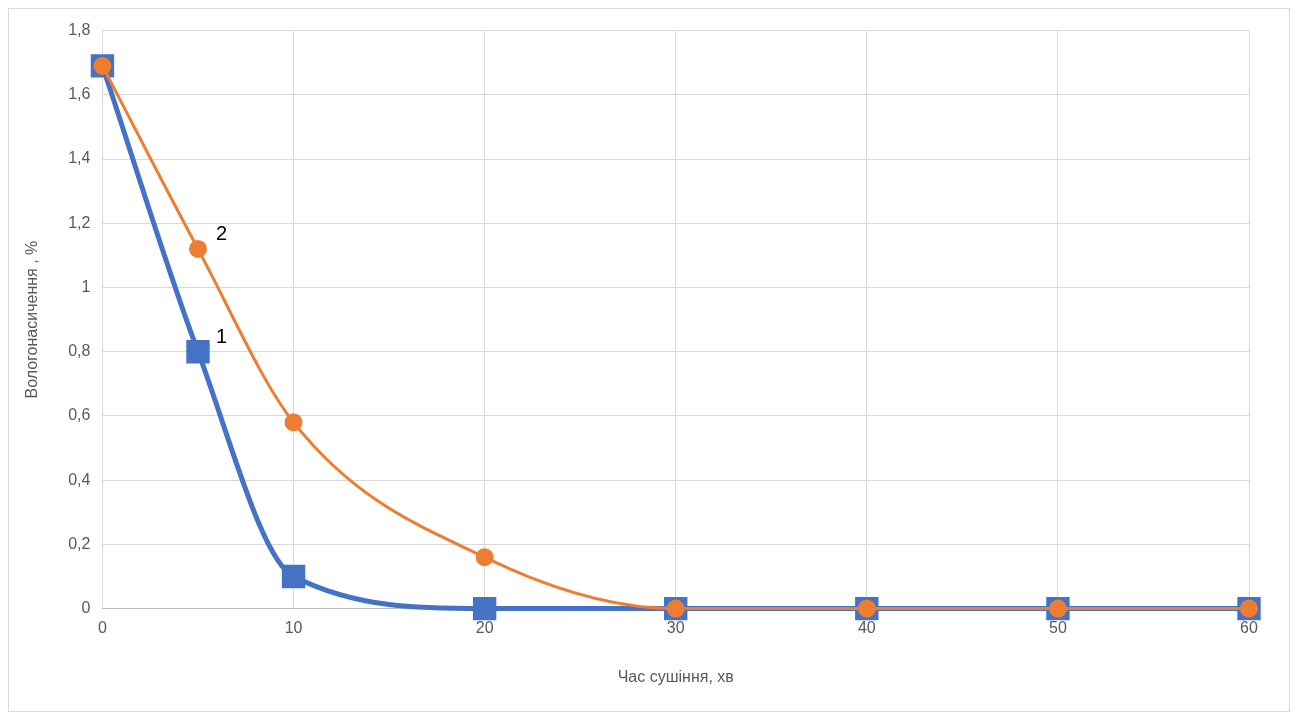  What do you see at coordinates (102, 627) in the screenshot?
I see `x-tick-label: 0` at bounding box center [102, 627].